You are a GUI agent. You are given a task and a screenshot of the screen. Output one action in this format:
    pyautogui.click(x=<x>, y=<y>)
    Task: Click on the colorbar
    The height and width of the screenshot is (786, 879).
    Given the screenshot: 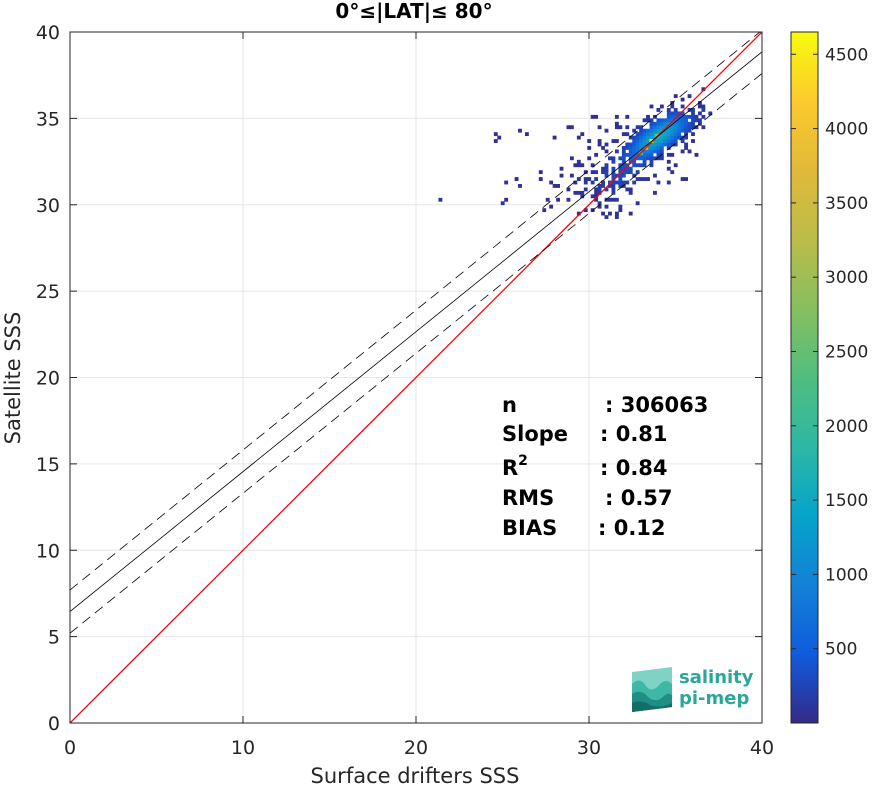 What is the action you would take?
    pyautogui.click(x=804, y=377)
    